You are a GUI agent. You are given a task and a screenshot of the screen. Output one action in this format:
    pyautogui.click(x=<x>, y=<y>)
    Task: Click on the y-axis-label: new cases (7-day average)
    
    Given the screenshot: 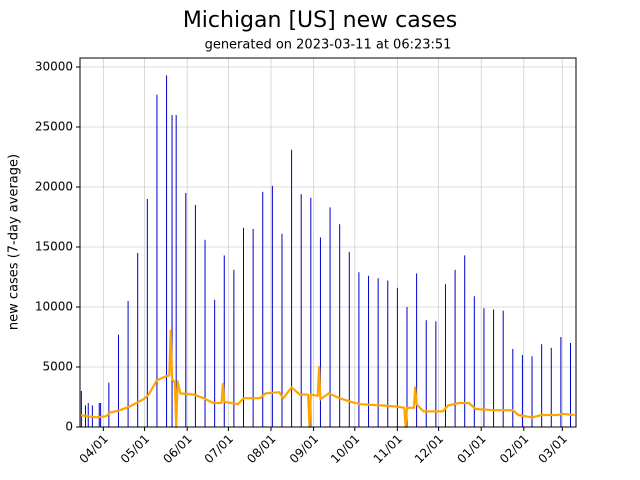 What is the action you would take?
    pyautogui.click(x=14, y=242)
    